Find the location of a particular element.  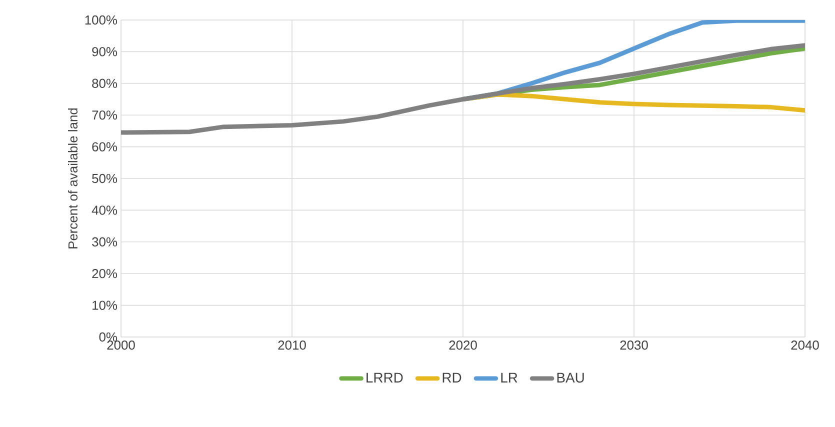

x-tick-label: 2020 is located at coordinates (463, 345).